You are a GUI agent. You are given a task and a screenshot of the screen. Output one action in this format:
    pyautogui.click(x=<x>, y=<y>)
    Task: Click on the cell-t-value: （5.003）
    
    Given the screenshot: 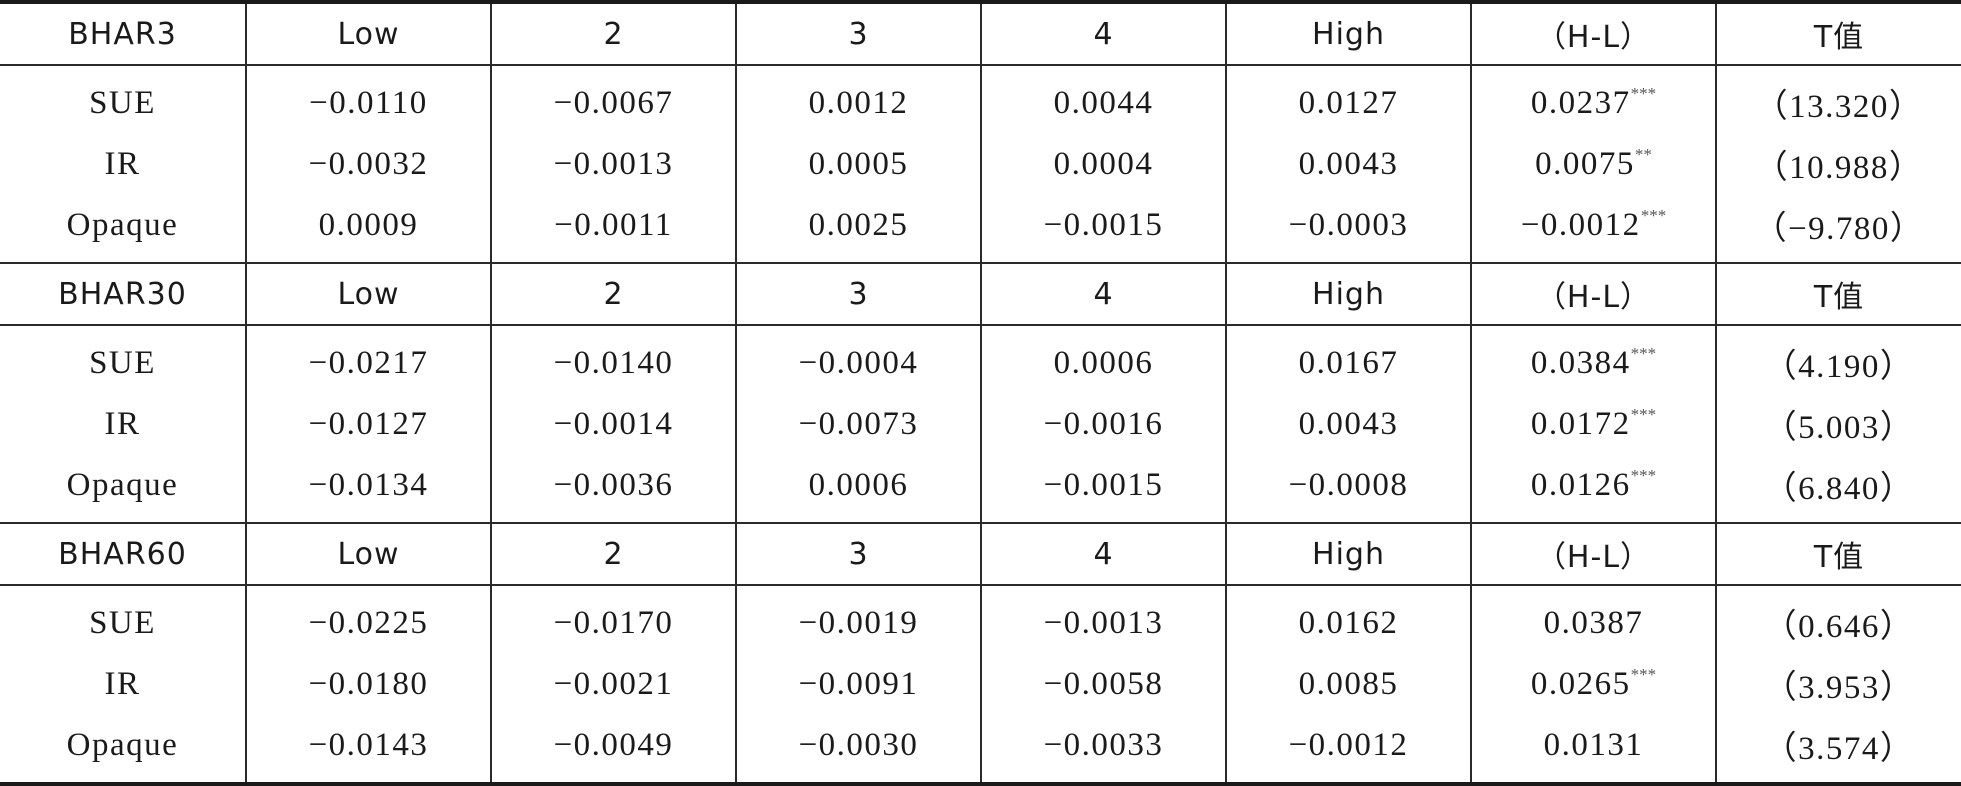 What is the action you would take?
    pyautogui.click(x=1838, y=424)
    